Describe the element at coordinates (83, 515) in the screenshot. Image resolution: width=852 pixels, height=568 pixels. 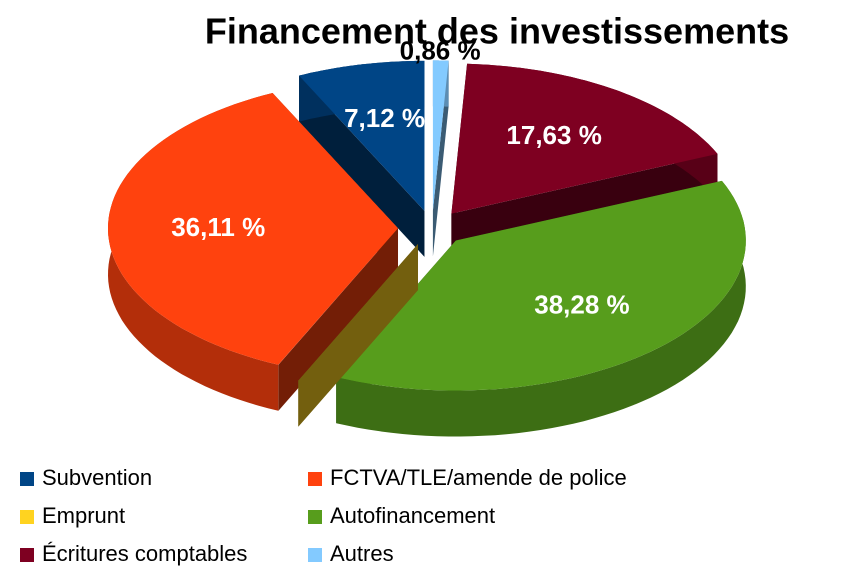
I see `legend-label: Emprunt` at that location.